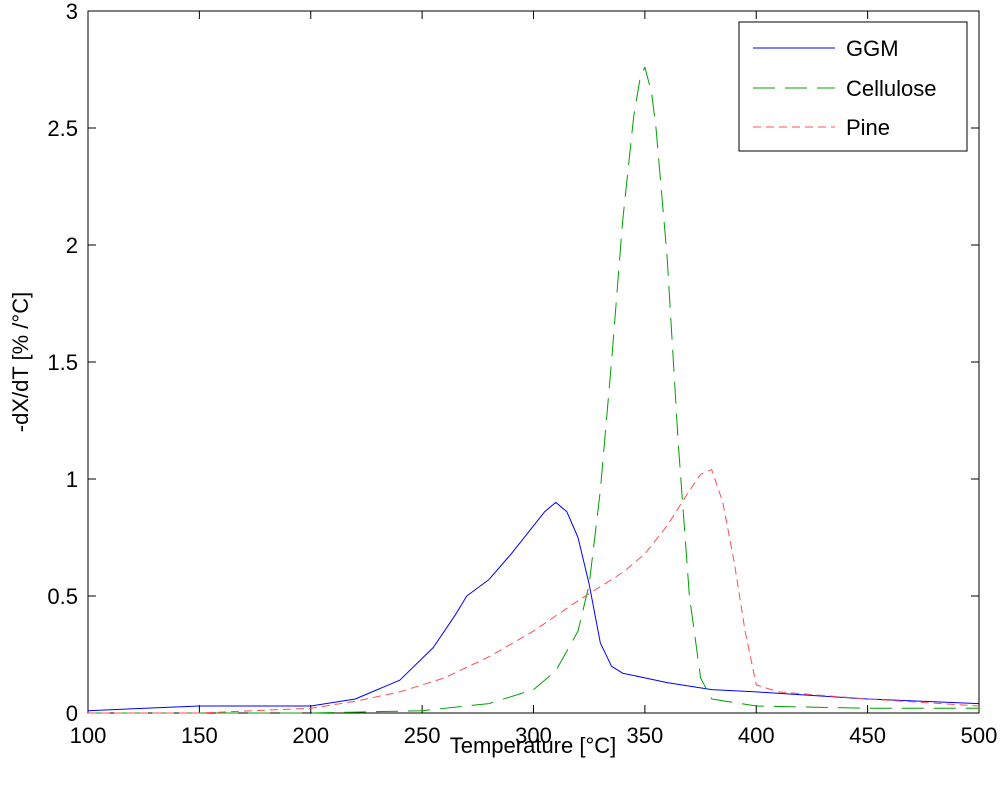 This screenshot has height=787, width=1000. What do you see at coordinates (422, 735) in the screenshot?
I see `x-tick-label: 250` at bounding box center [422, 735].